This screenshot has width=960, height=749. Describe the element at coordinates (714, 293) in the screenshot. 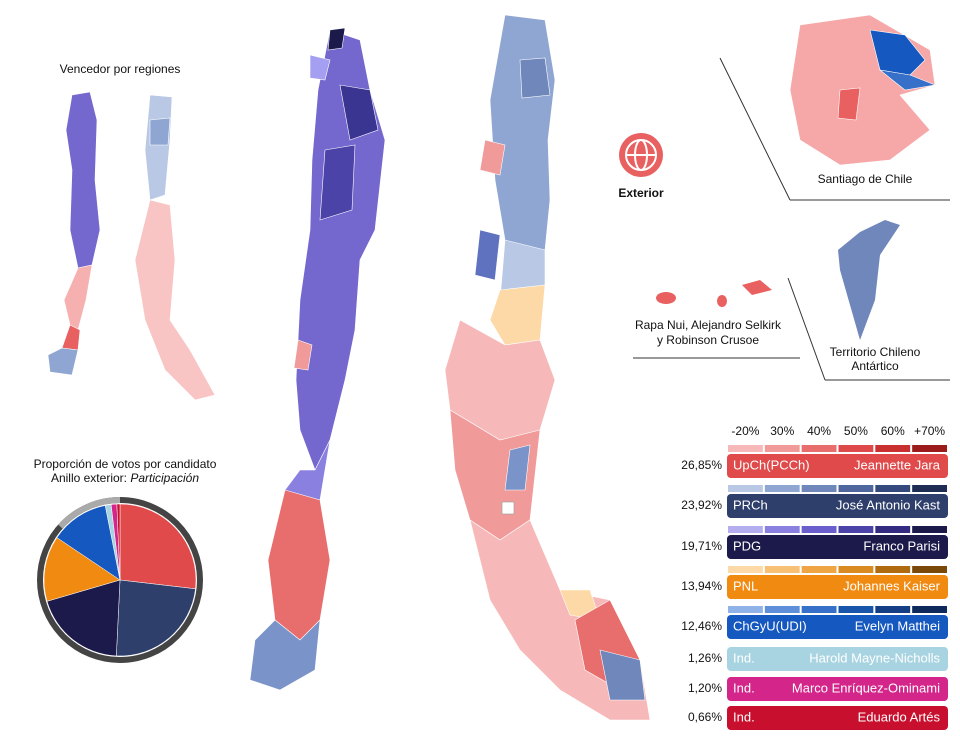

I see `islands-inset` at that location.